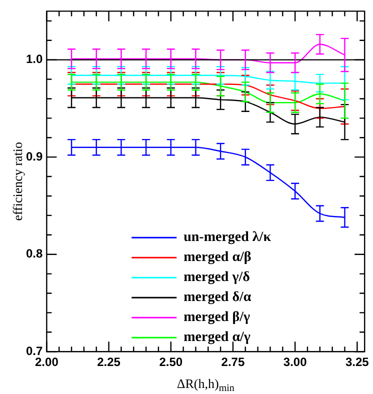 The image size is (373, 394). What do you see at coordinates (109, 362) in the screenshot?
I see `x-tick-label: 2.25` at bounding box center [109, 362].